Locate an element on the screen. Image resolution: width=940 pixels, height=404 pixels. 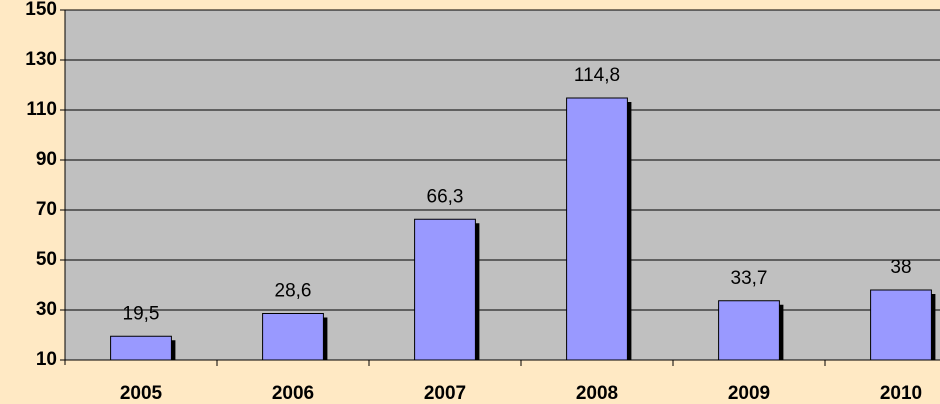
x-tick-label: 2009 is located at coordinates (749, 393).